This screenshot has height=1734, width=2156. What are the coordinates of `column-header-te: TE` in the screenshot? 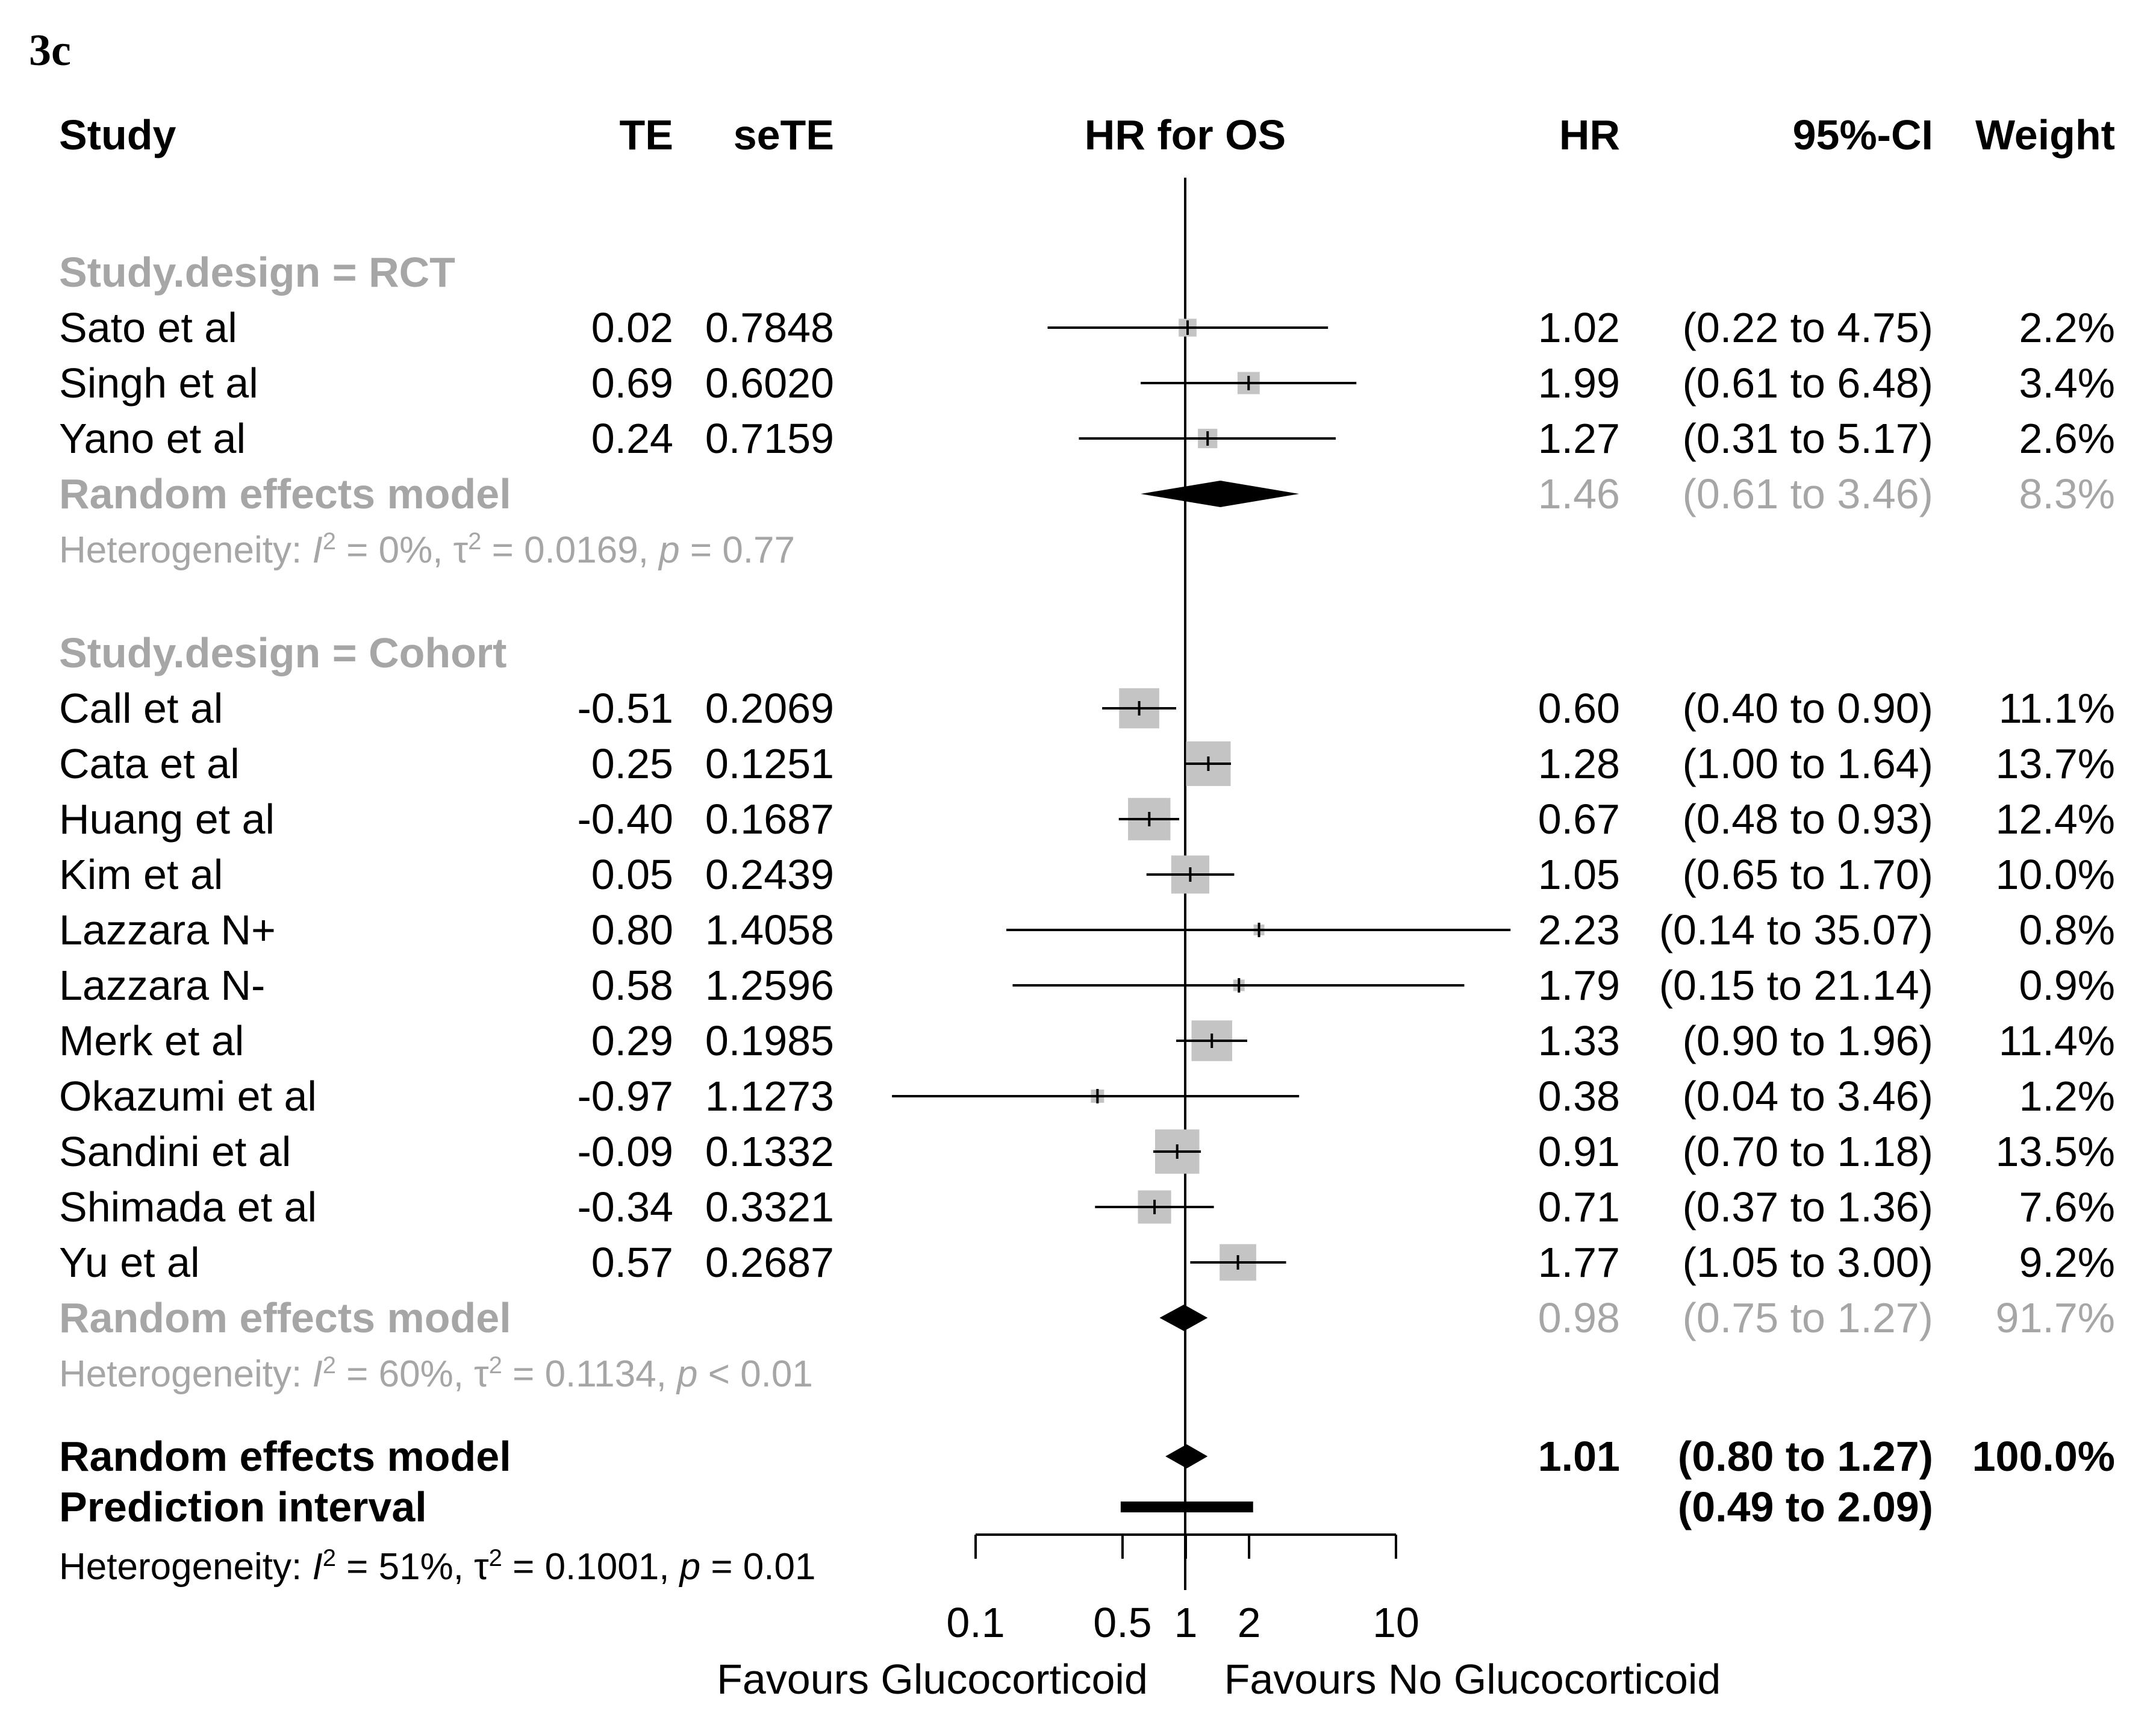 It's located at (646, 134).